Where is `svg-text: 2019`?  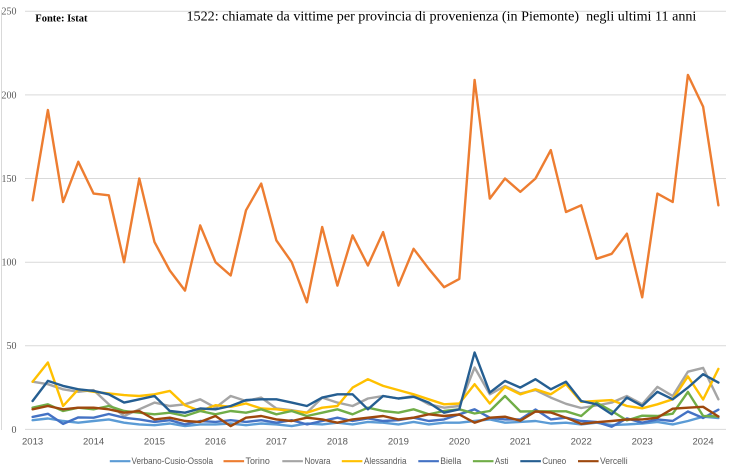
svg-text: 2019 is located at coordinates (398, 442).